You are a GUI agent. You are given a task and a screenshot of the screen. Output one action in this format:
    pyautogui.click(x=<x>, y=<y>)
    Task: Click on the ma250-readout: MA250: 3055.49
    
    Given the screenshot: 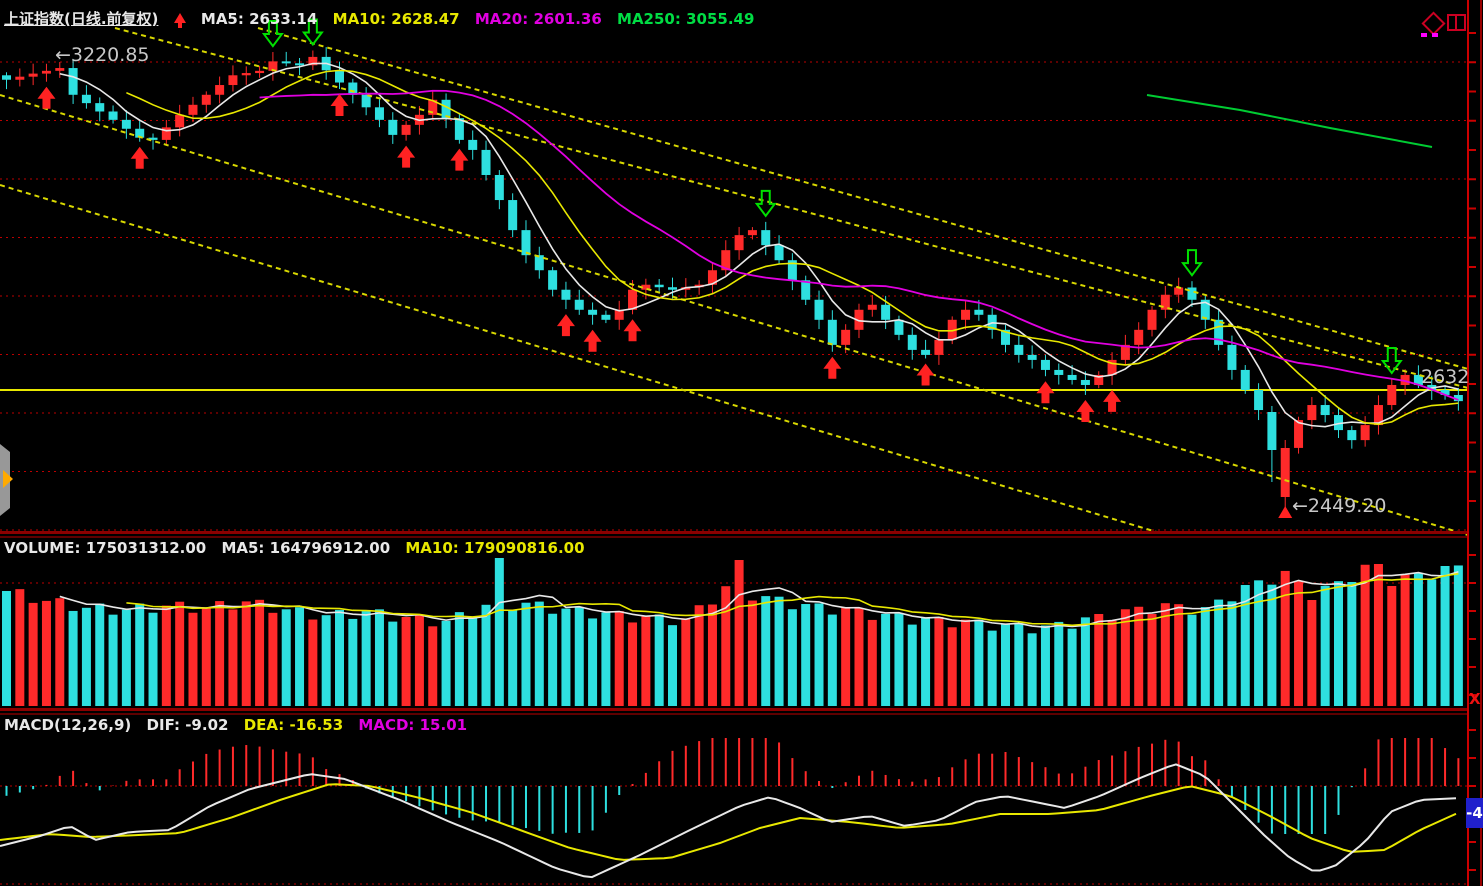 What is the action you would take?
    pyautogui.click(x=686, y=19)
    